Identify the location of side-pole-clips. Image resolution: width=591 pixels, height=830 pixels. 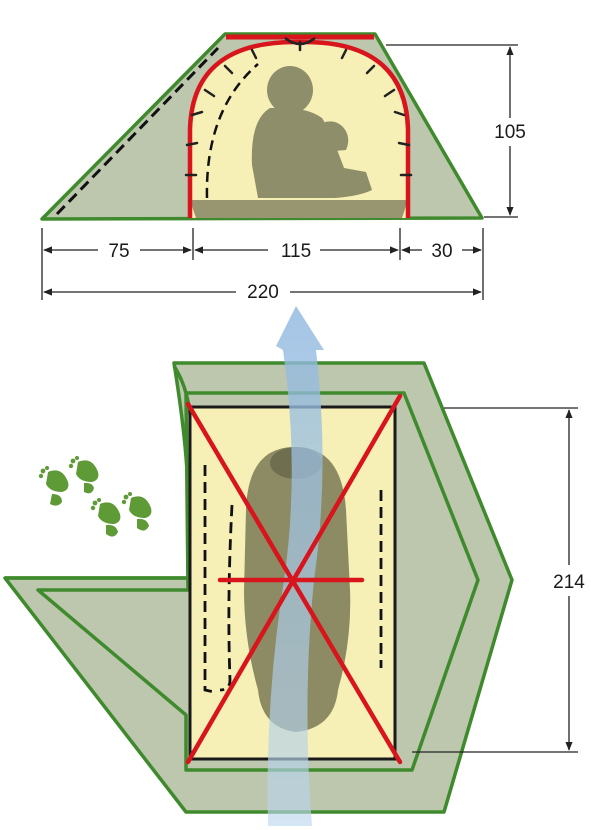
(298, 108).